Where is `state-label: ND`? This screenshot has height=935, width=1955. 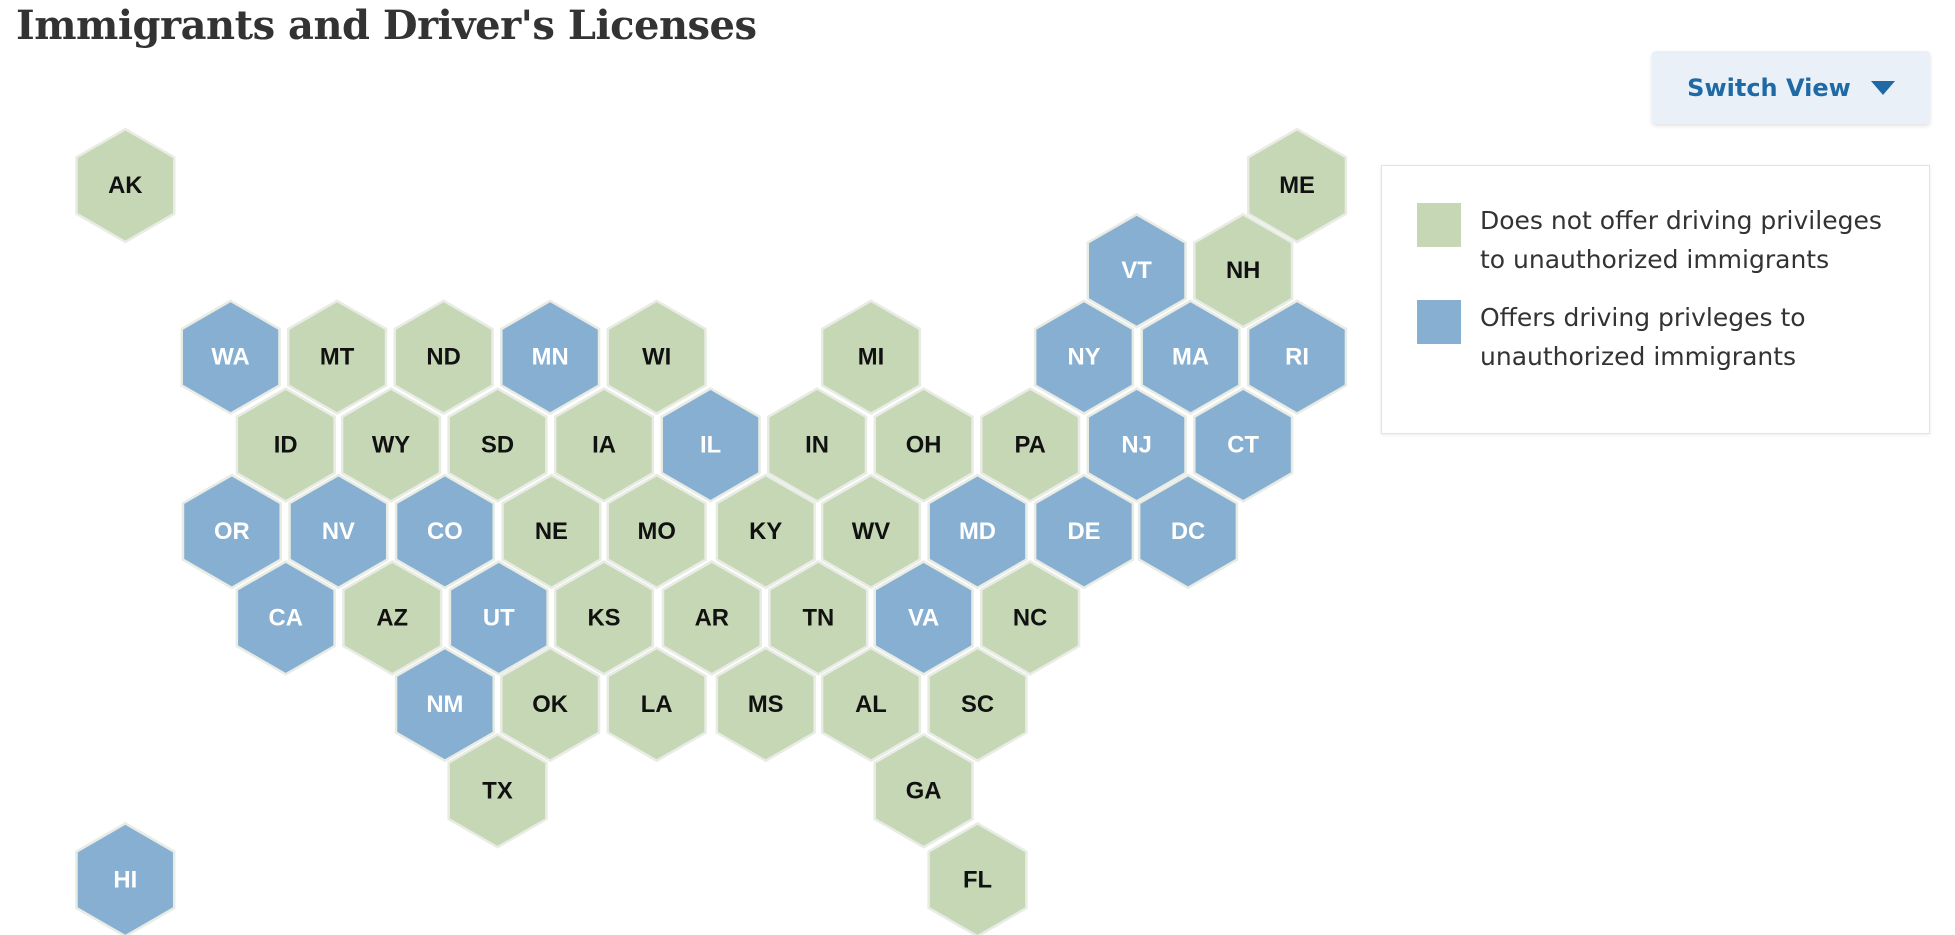 state-label: ND is located at coordinates (443, 357).